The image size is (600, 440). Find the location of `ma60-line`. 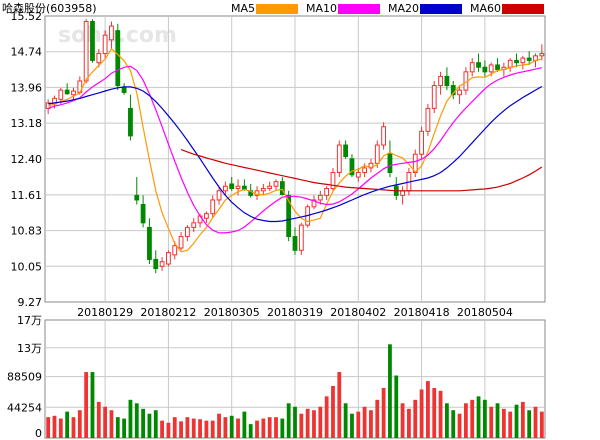

ma60-line is located at coordinates (361, 170).